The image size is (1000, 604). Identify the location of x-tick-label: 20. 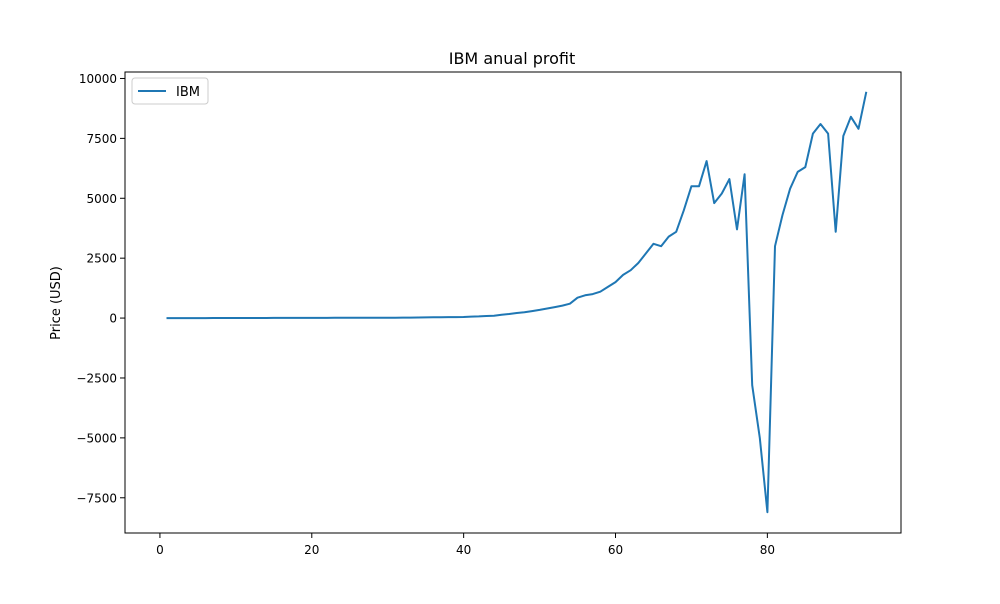
(311, 550).